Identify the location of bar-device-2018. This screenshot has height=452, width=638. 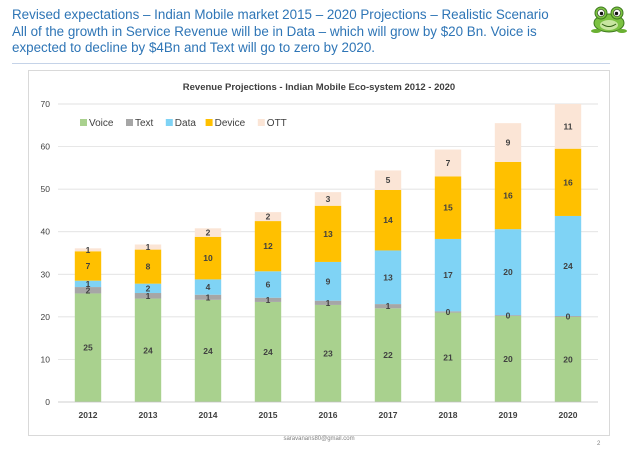
(448, 207).